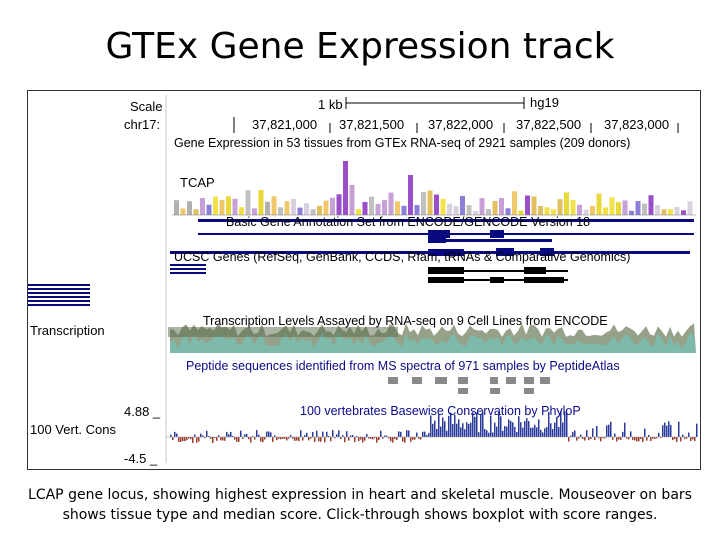 The width and height of the screenshot is (720, 540). I want to click on position-label: 37,822,500, so click(549, 124).